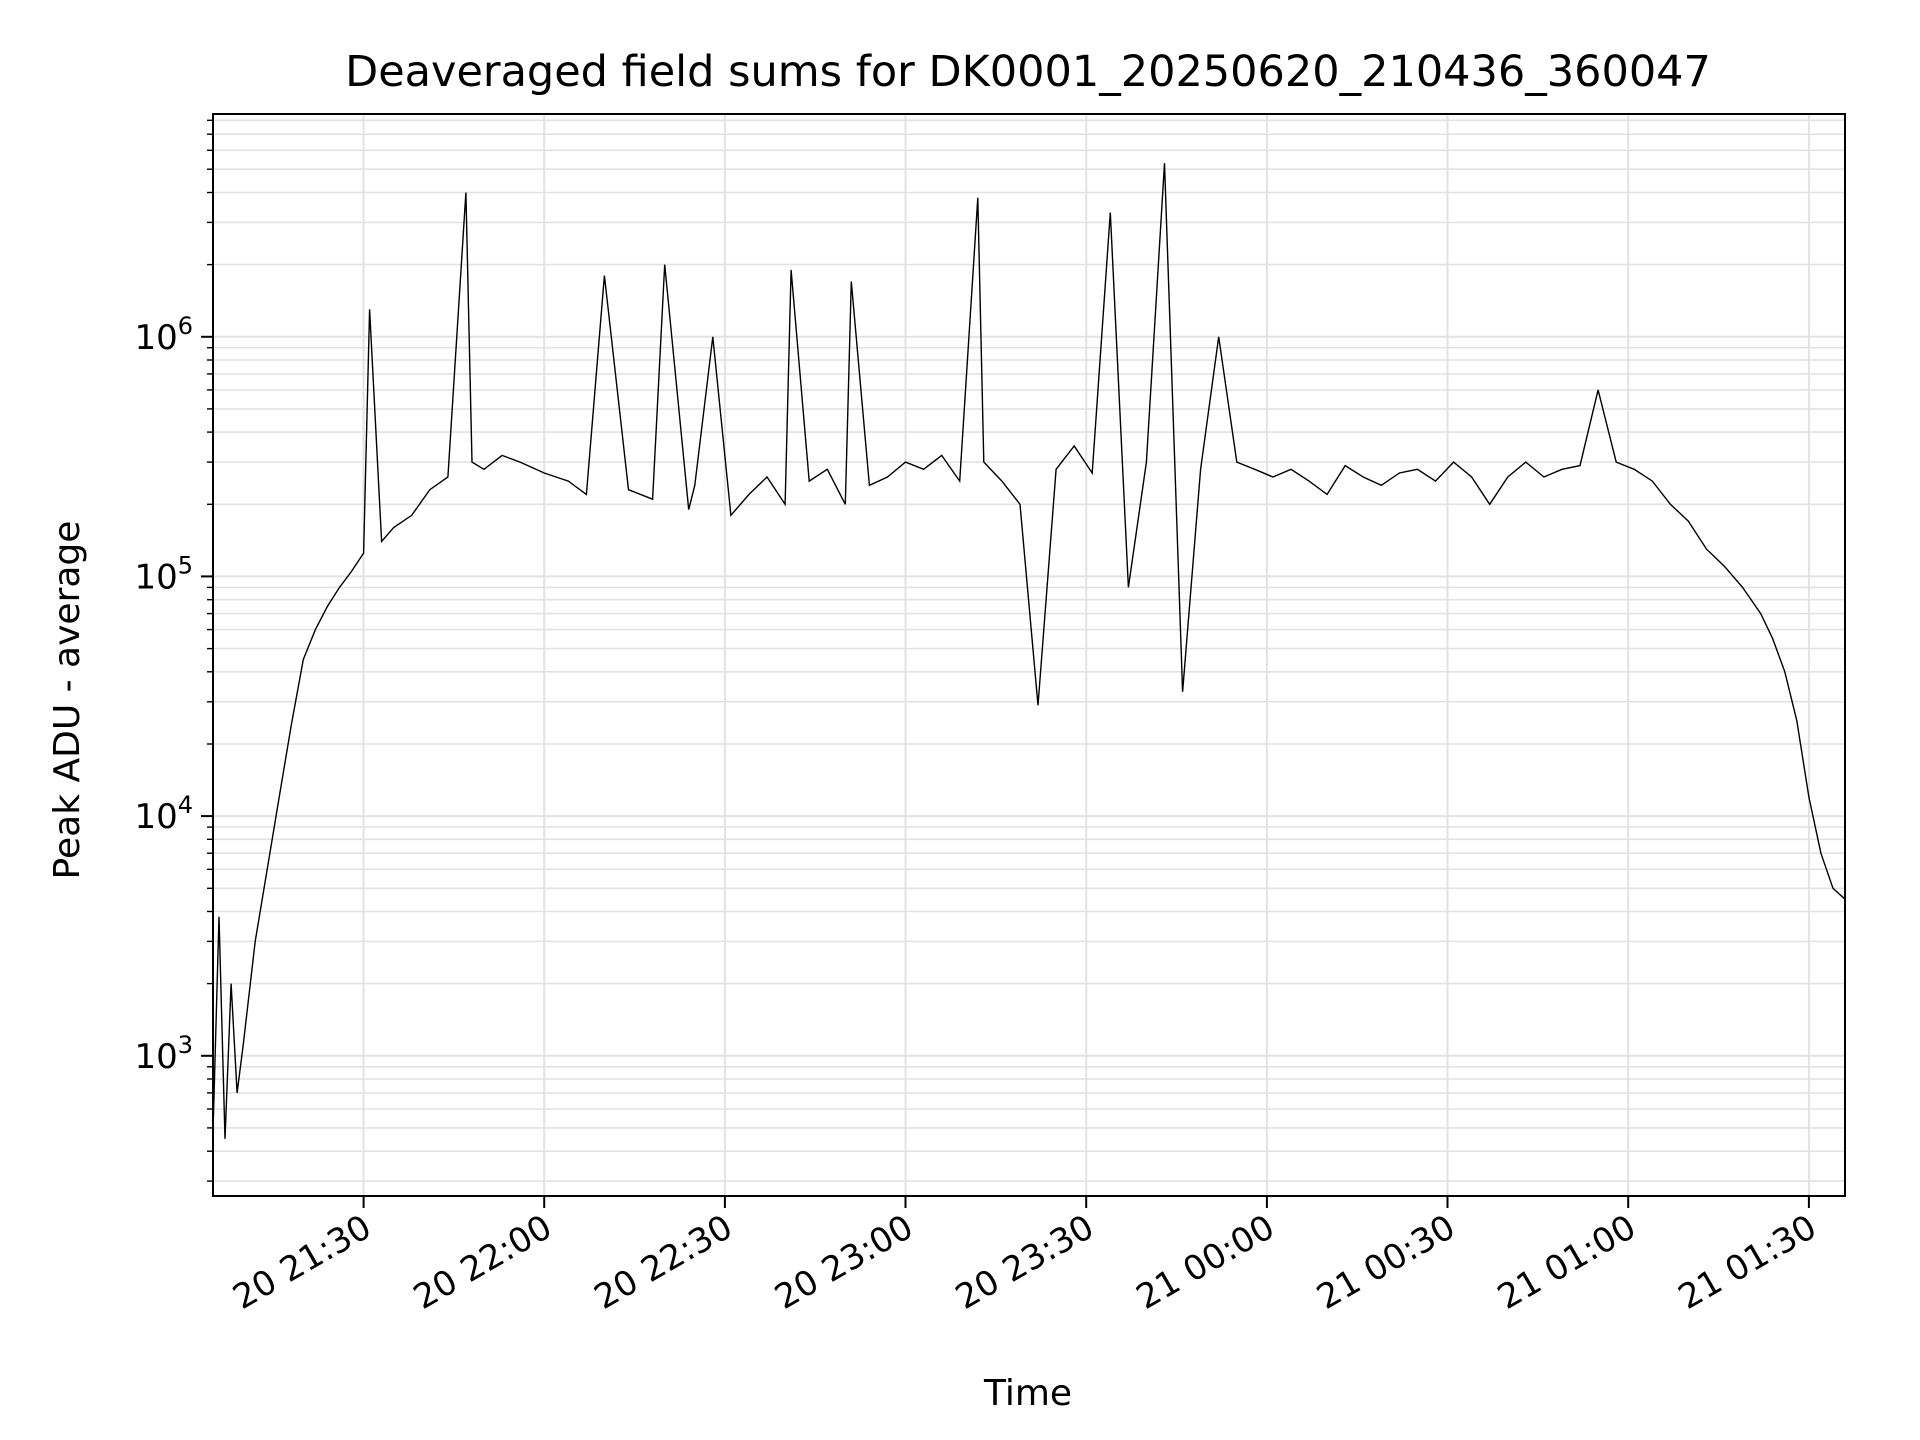 The image size is (1920, 1440). Describe the element at coordinates (1567, 1262) in the screenshot. I see `x-tick-label: 21 01:00` at that location.